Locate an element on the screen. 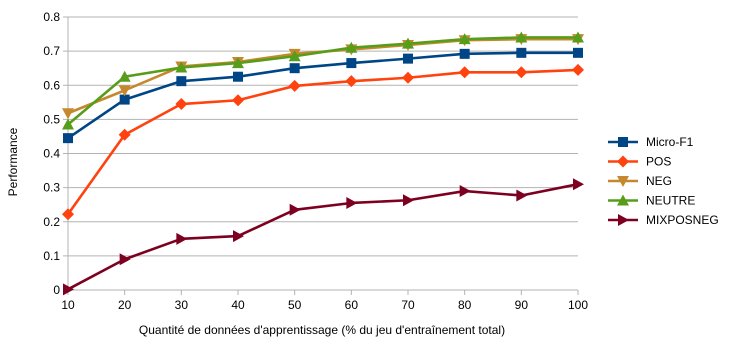 This screenshot has height=340, width=729. legend-item: MIXPOSNEG is located at coordinates (663, 220).